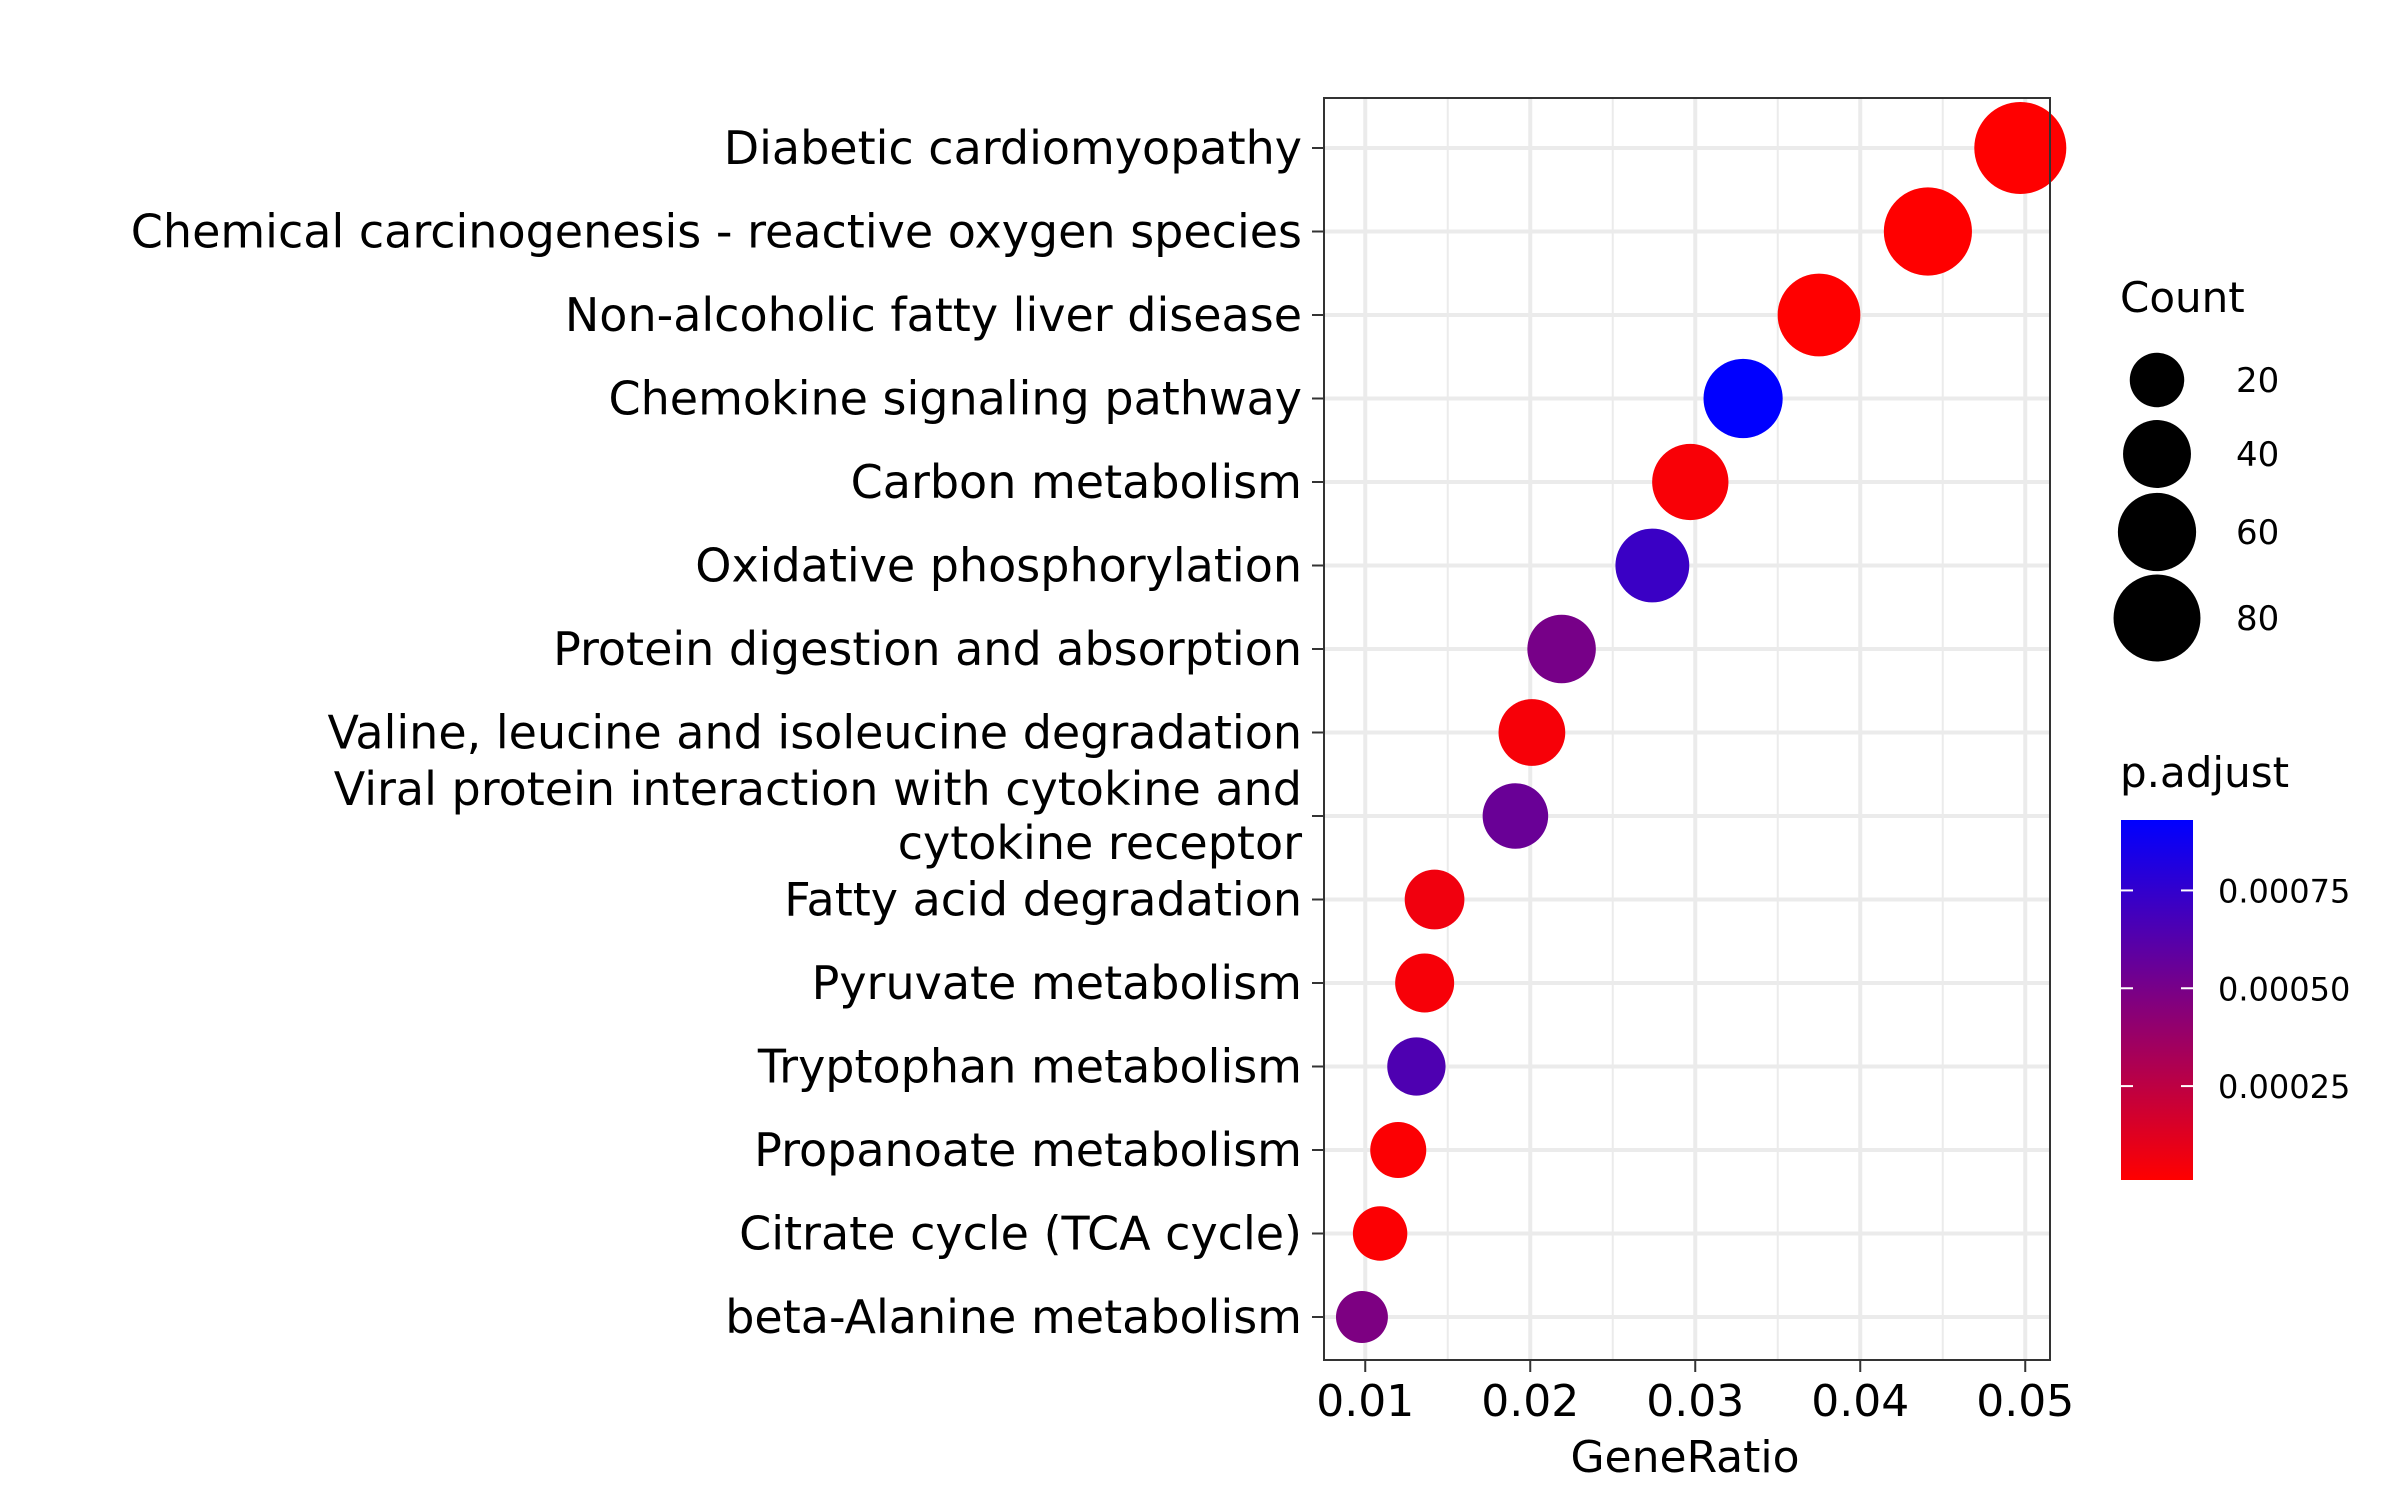 This screenshot has width=2400, height=1504. I want to click on size-legend-label: 60, so click(2257, 533).